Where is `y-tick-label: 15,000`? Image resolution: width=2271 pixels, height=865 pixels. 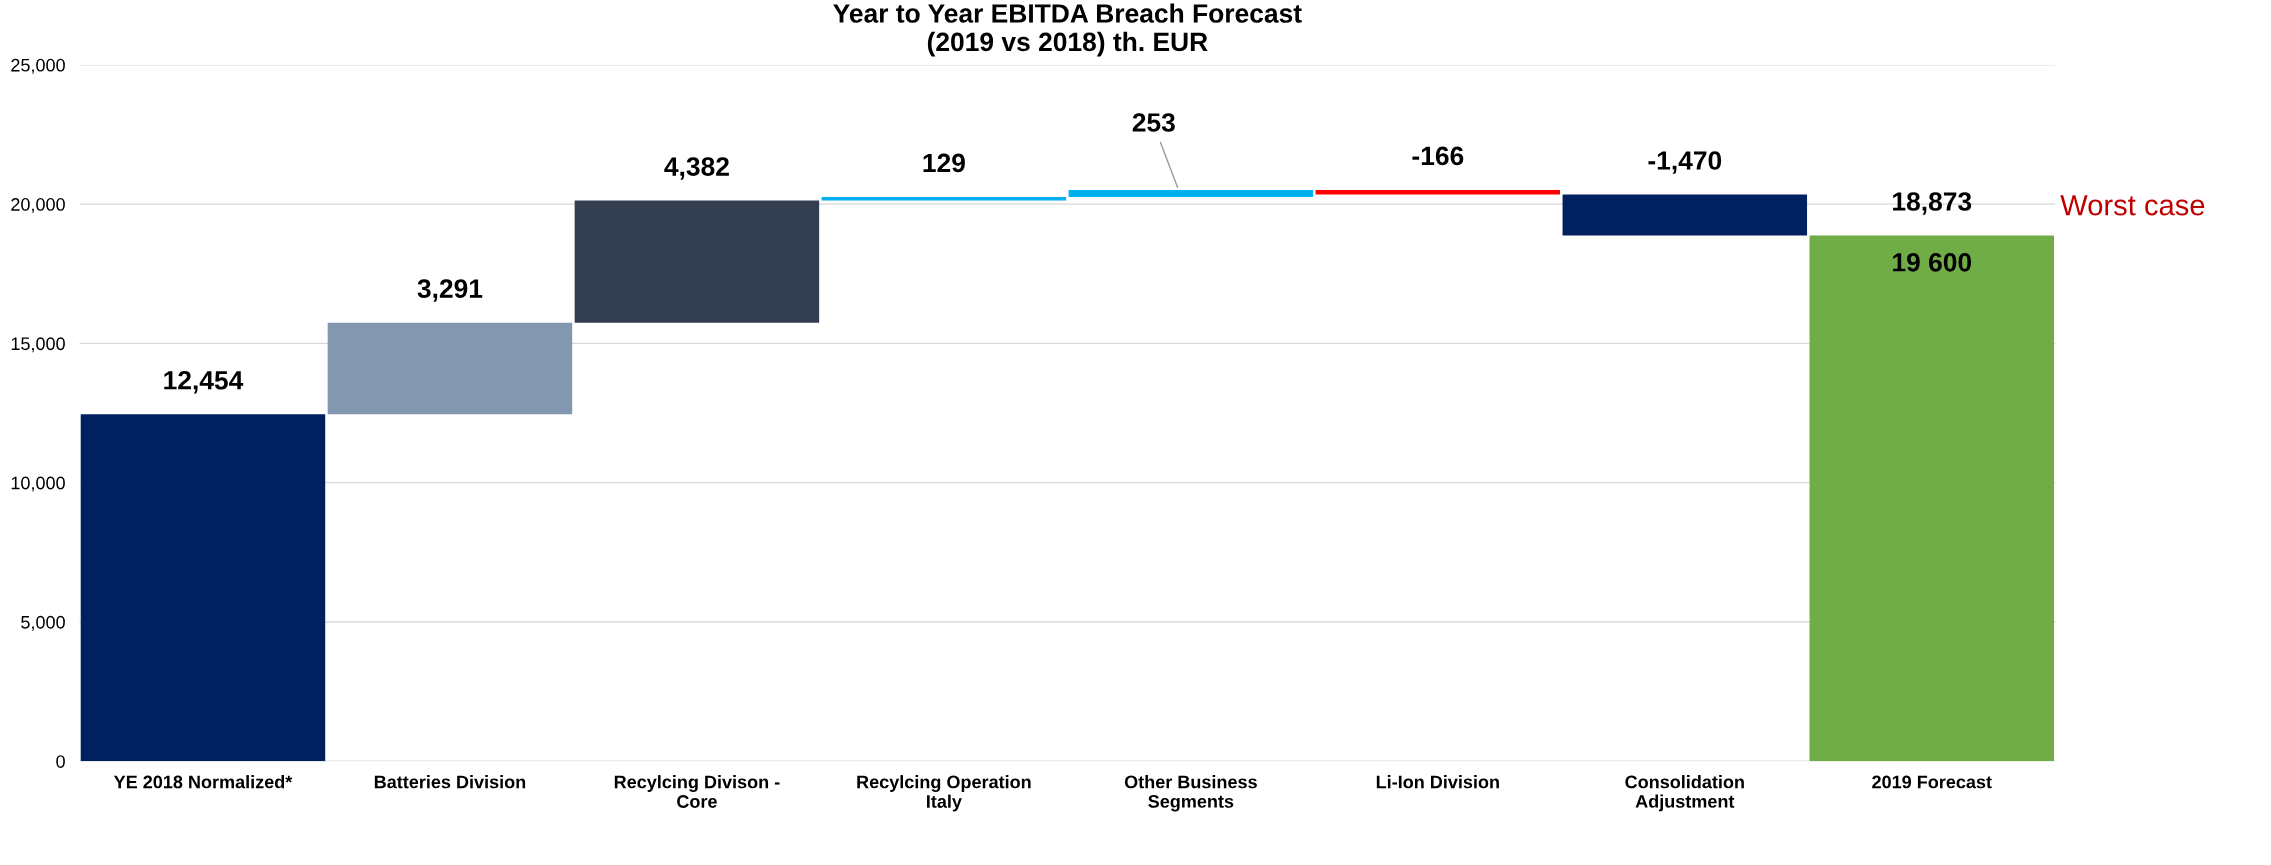
y-tick-label: 15,000 is located at coordinates (38, 345).